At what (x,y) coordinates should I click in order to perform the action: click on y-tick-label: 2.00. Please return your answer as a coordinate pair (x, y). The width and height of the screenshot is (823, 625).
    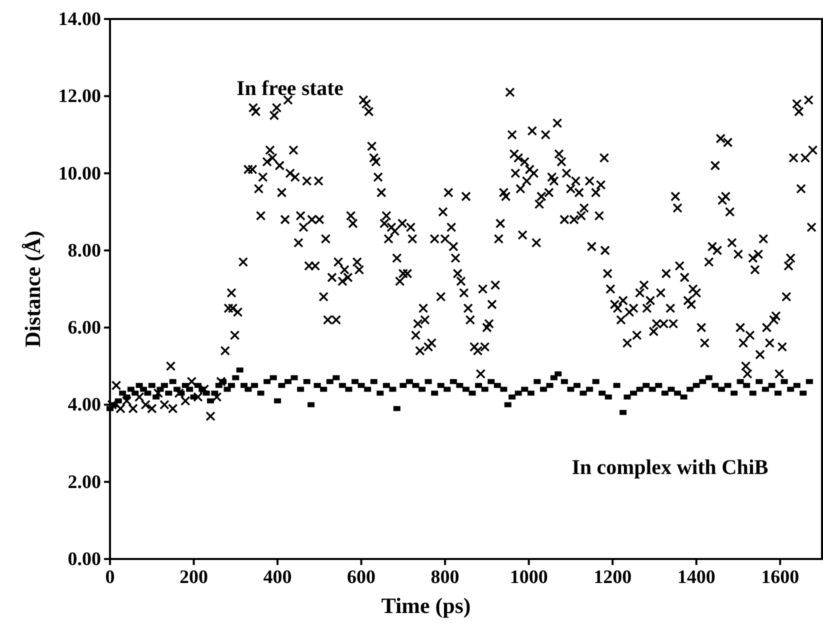
    Looking at the image, I should click on (84, 482).